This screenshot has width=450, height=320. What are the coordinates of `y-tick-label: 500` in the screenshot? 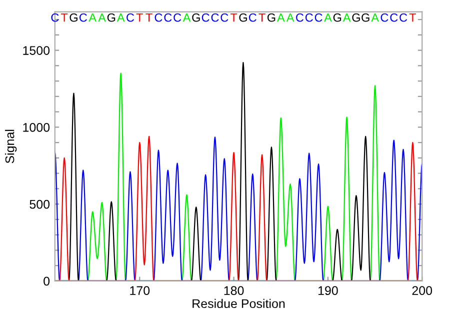 It's located at (40, 204).